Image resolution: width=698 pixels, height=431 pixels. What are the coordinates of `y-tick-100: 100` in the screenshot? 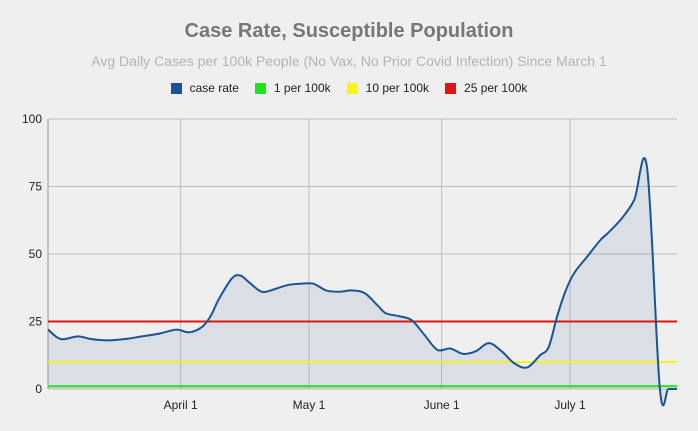 It's located at (32, 119).